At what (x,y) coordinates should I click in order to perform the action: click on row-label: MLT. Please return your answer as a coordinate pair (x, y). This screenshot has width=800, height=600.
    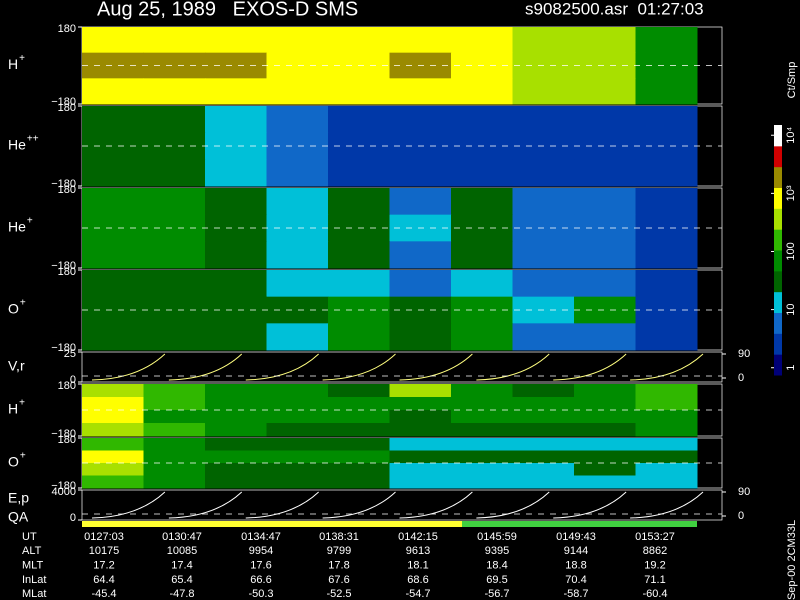
    Looking at the image, I should click on (32, 566).